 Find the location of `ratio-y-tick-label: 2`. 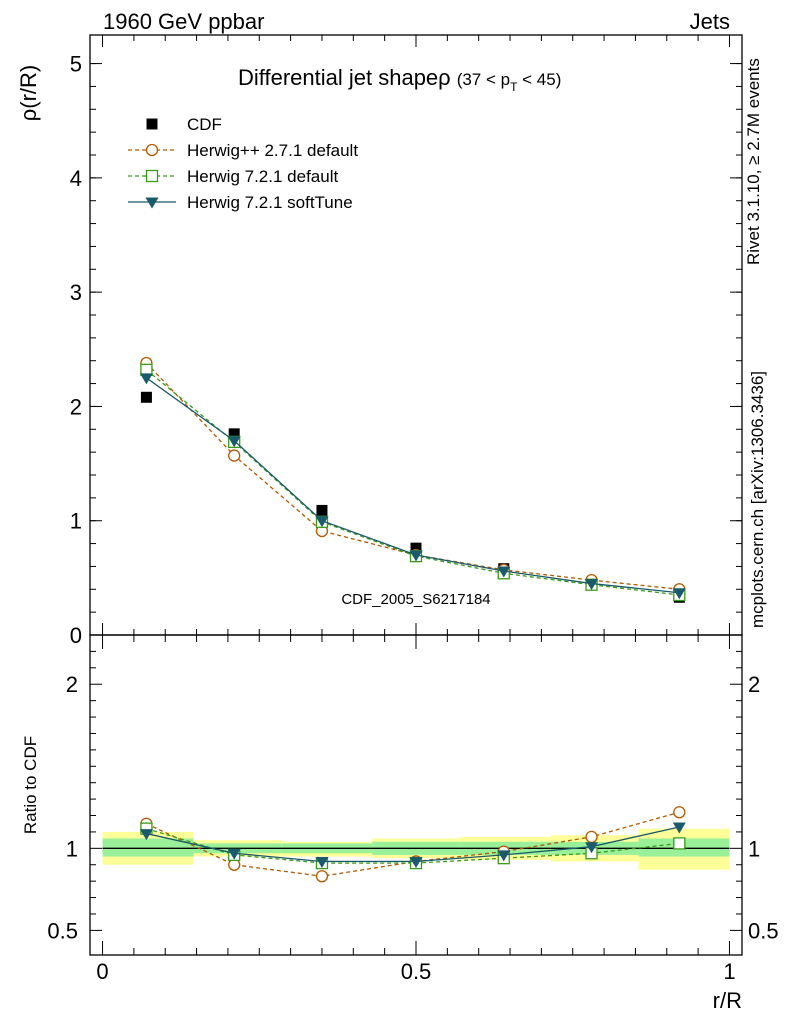

ratio-y-tick-label: 2 is located at coordinates (72, 684).